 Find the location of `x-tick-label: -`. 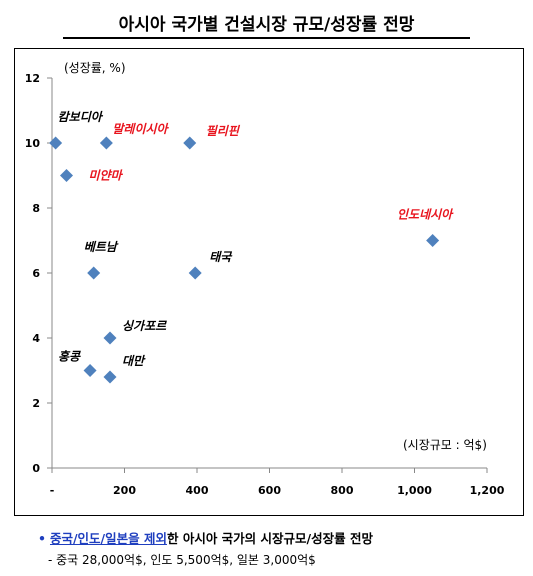

x-tick-label: - is located at coordinates (52, 490).